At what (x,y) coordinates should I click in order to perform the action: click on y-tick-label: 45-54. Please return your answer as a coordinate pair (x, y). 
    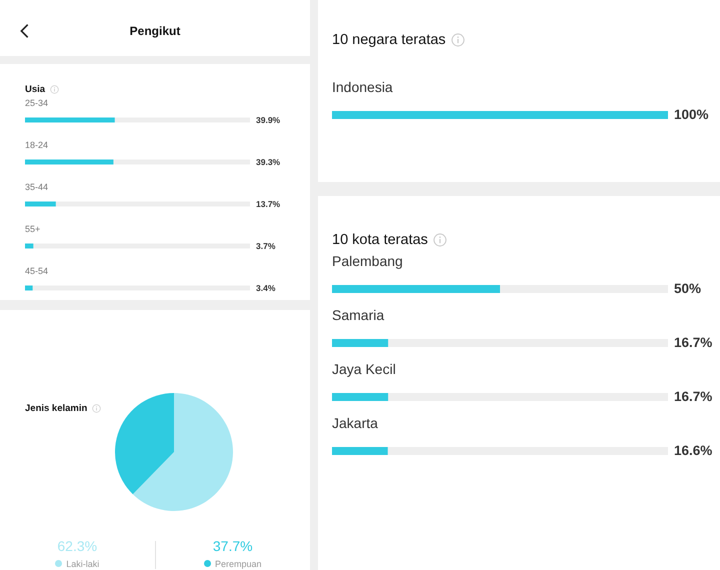
    Looking at the image, I should click on (36, 271).